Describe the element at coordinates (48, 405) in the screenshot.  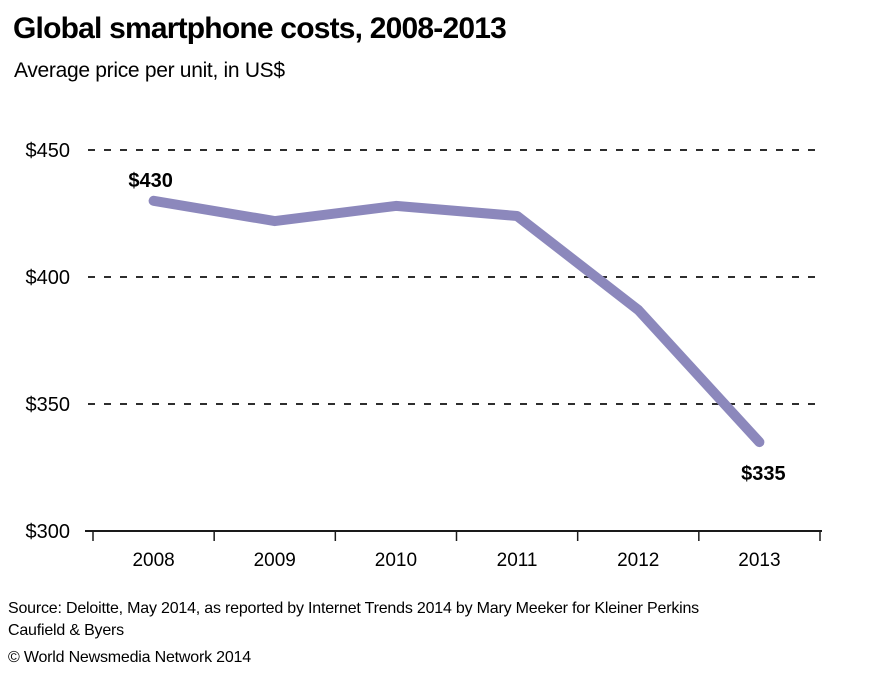
I see `y-tick-label: $350` at that location.